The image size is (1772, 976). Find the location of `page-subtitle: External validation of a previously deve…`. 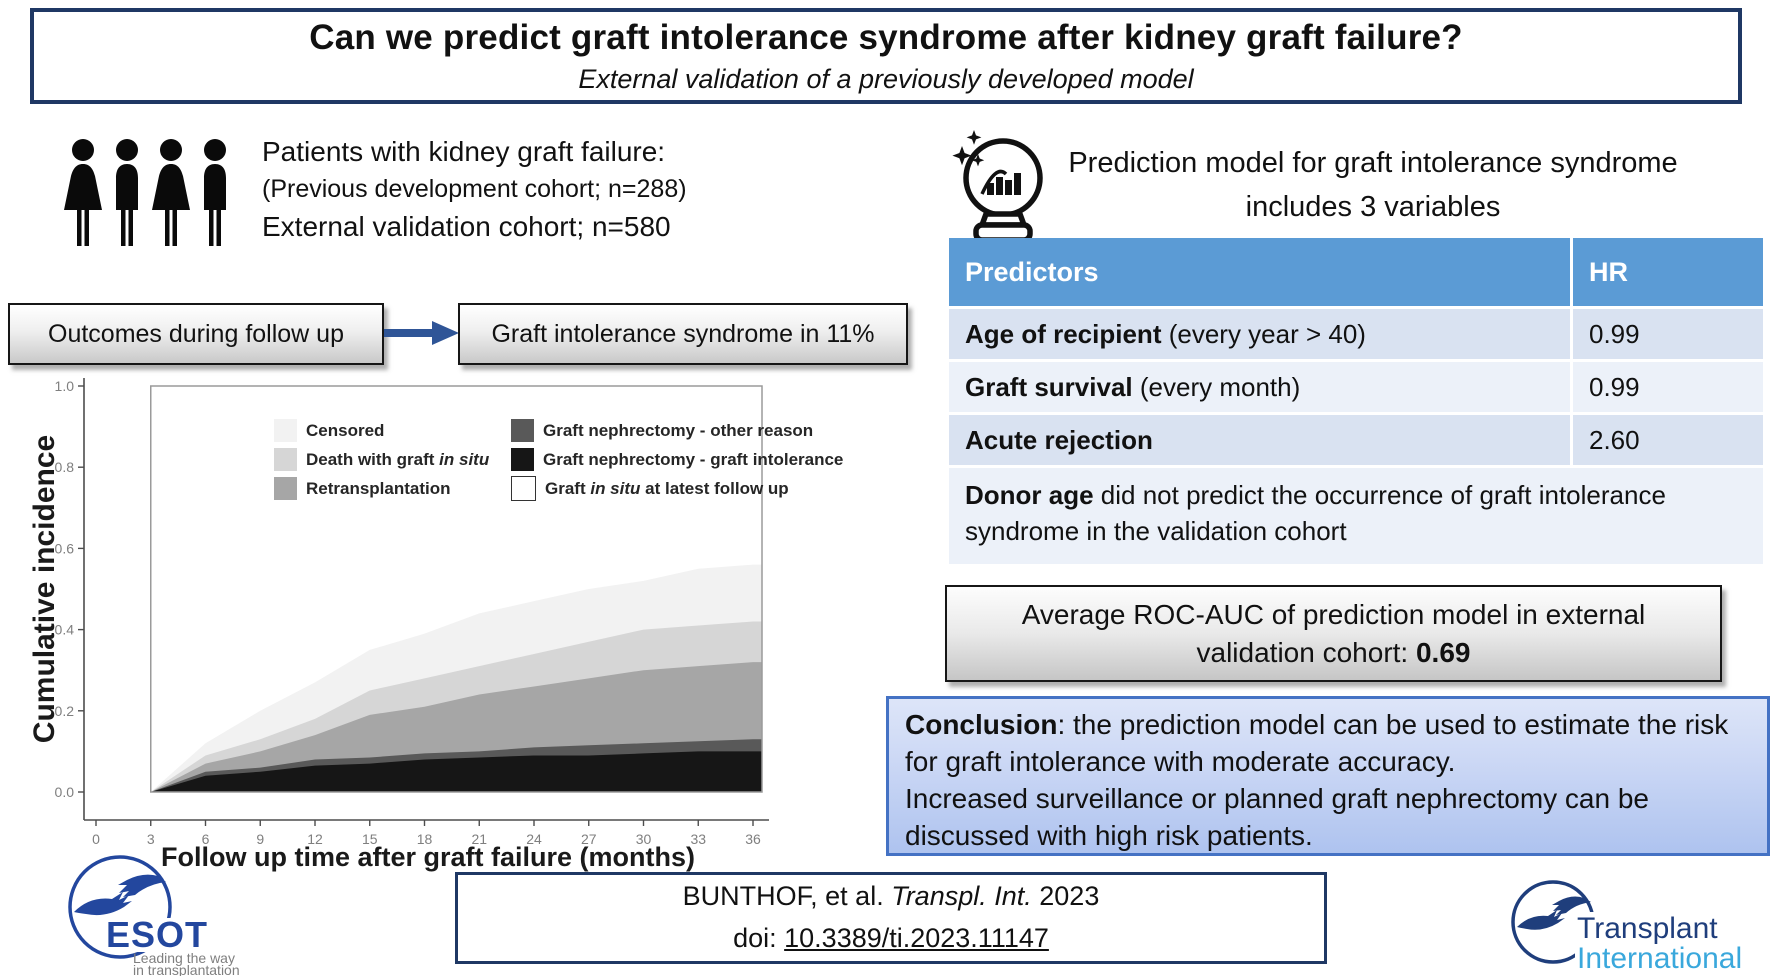

page-subtitle: External validation of a previously deve… is located at coordinates (886, 78).